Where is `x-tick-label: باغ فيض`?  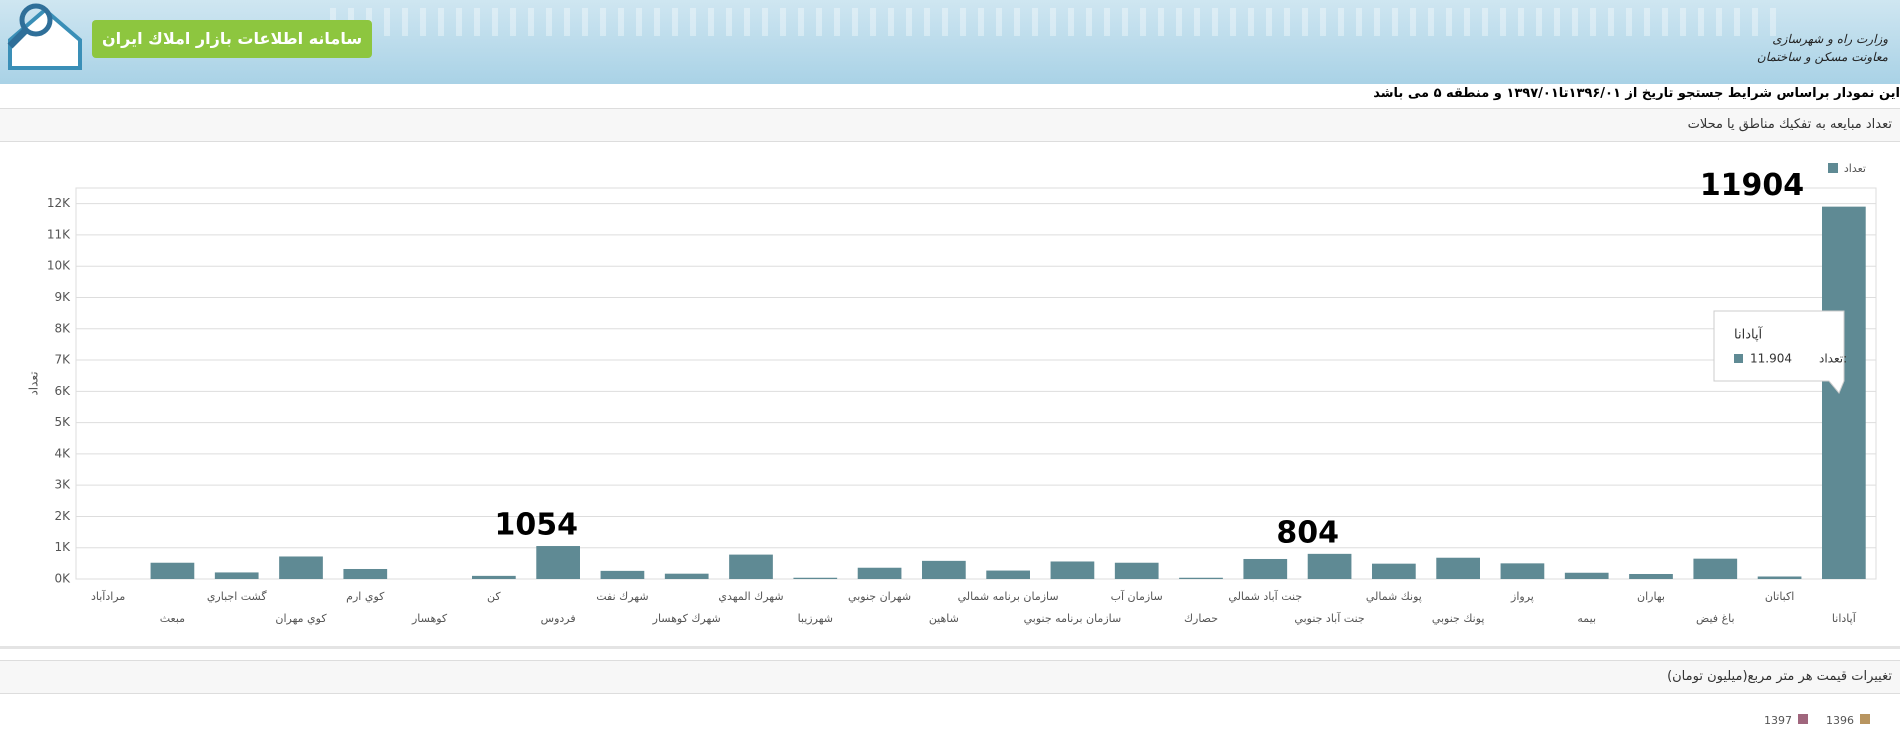 x-tick-label: باغ فيض is located at coordinates (1715, 618).